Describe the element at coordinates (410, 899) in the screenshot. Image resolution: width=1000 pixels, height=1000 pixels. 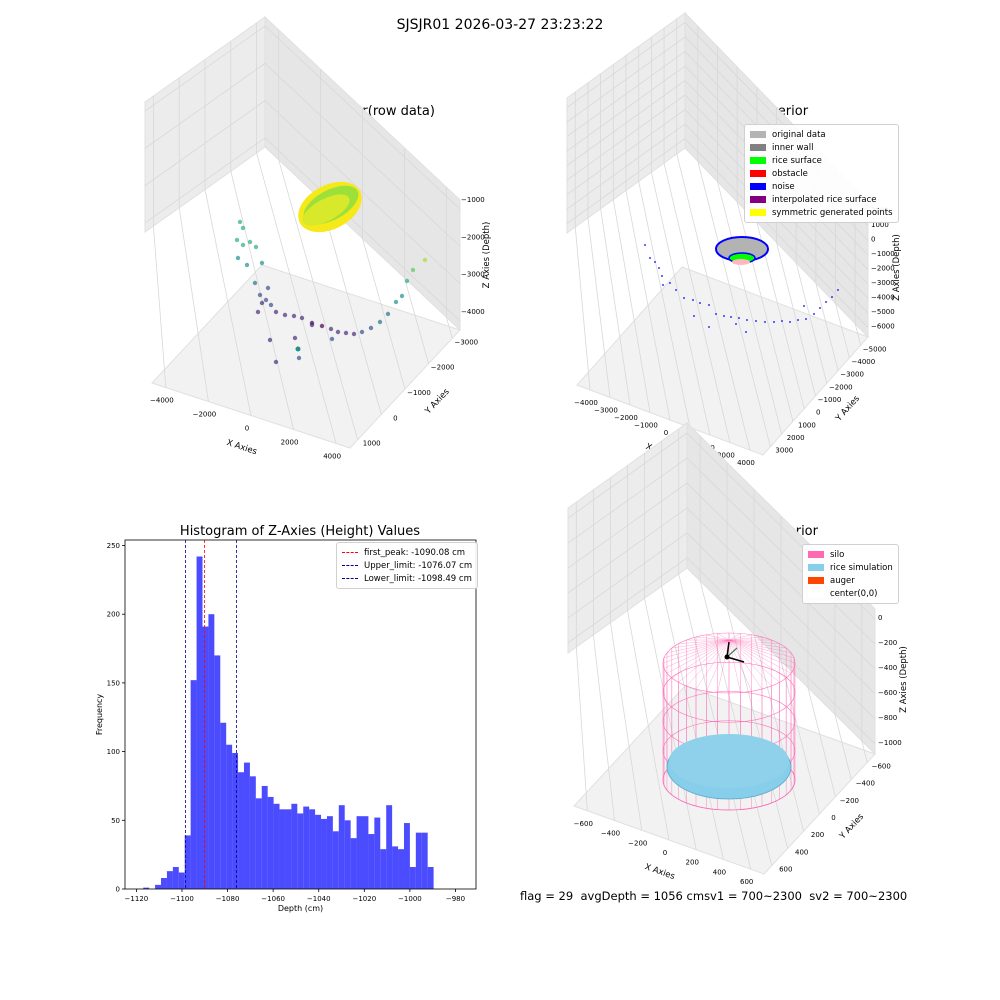
I see `plot3-x-tick-label: −1000` at that location.